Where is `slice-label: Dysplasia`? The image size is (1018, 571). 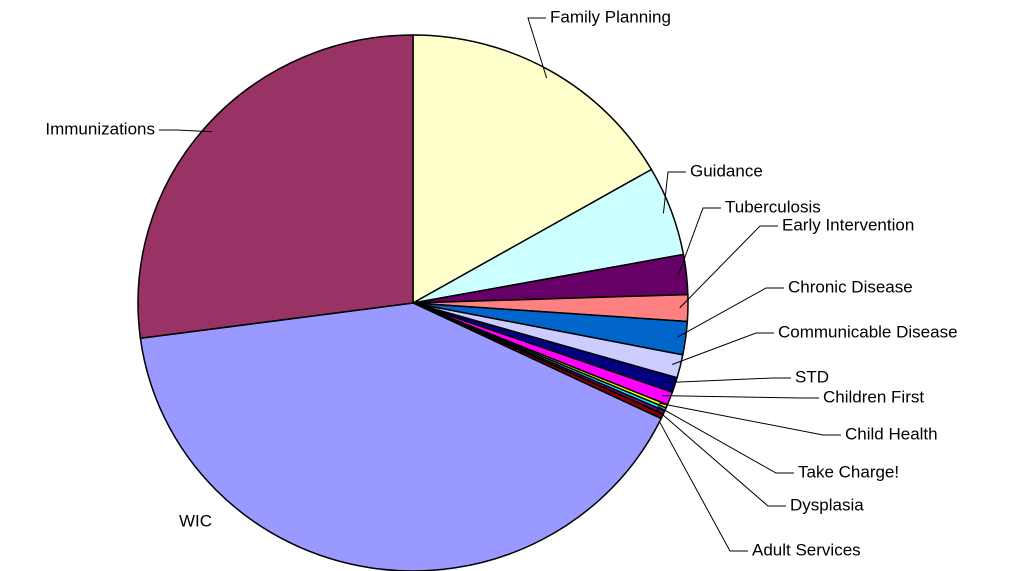
slice-label: Dysplasia is located at coordinates (827, 504).